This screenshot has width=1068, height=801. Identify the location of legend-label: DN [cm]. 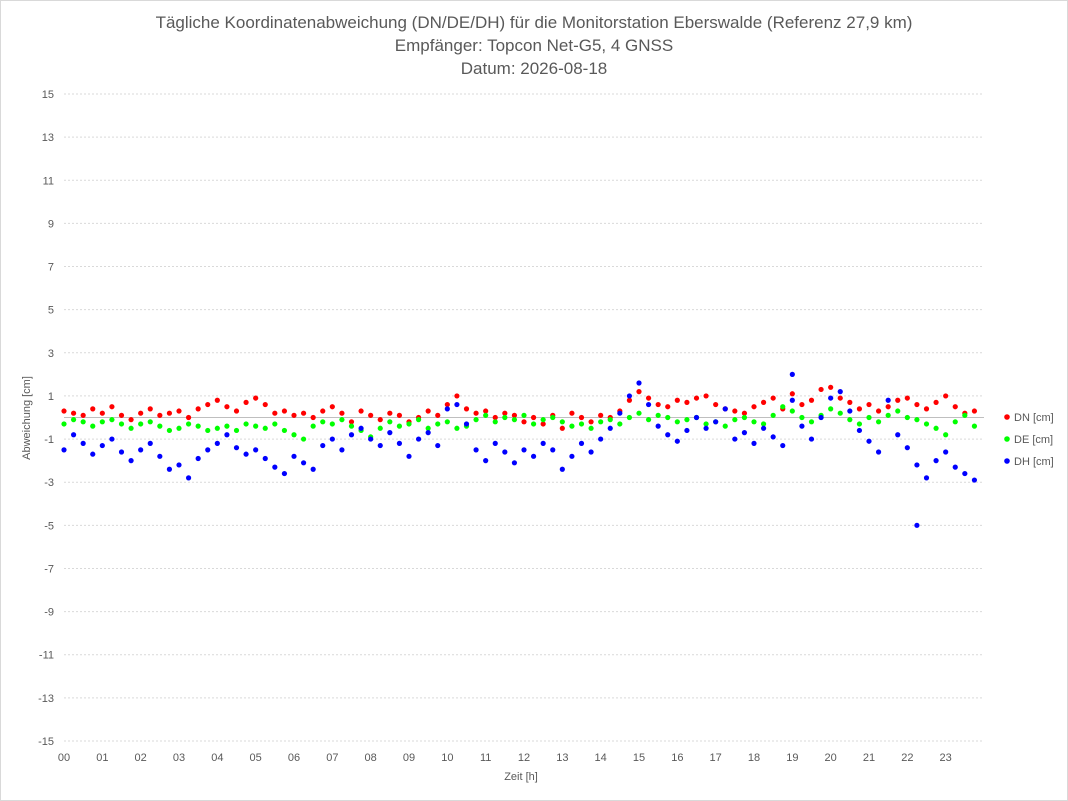
(1034, 418).